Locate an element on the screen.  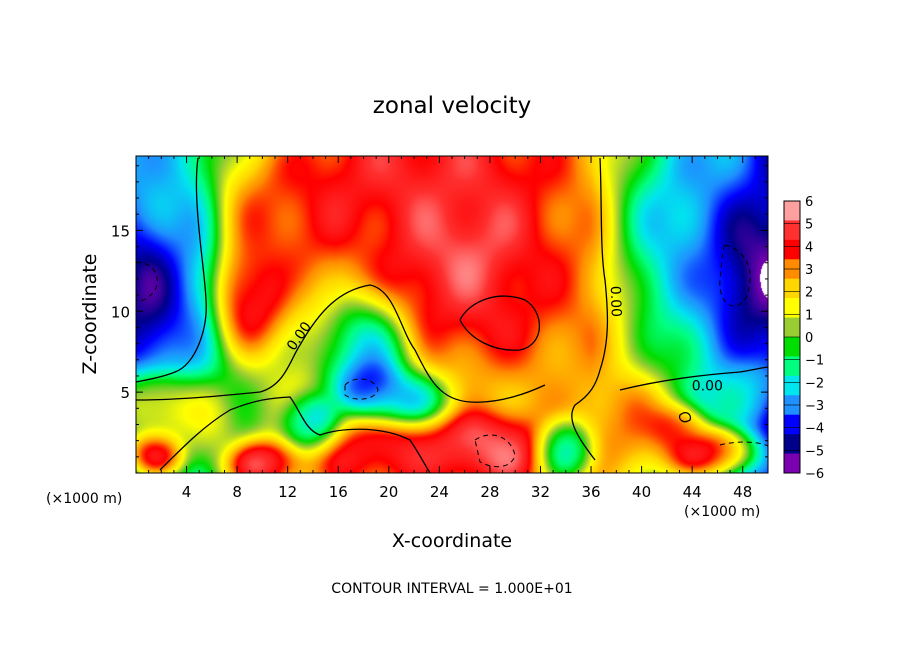
contour-small-loop is located at coordinates (685, 417).